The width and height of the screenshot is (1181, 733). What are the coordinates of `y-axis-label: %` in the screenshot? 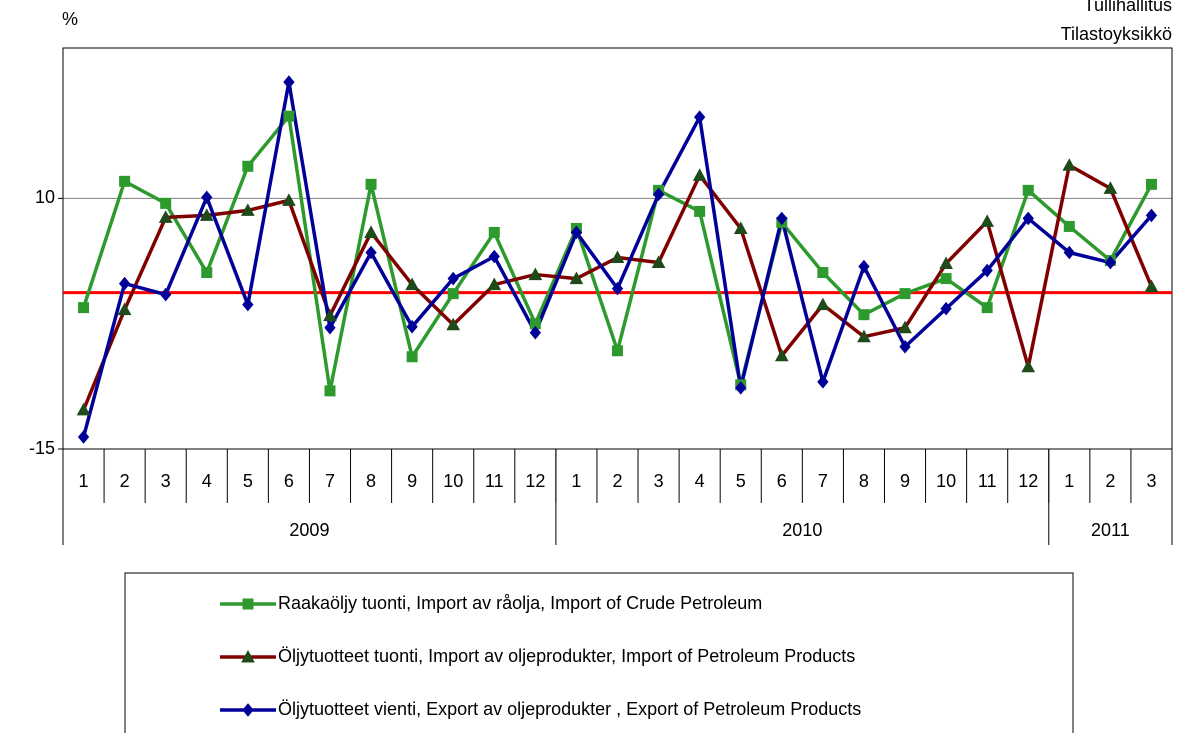 It's located at (70, 19).